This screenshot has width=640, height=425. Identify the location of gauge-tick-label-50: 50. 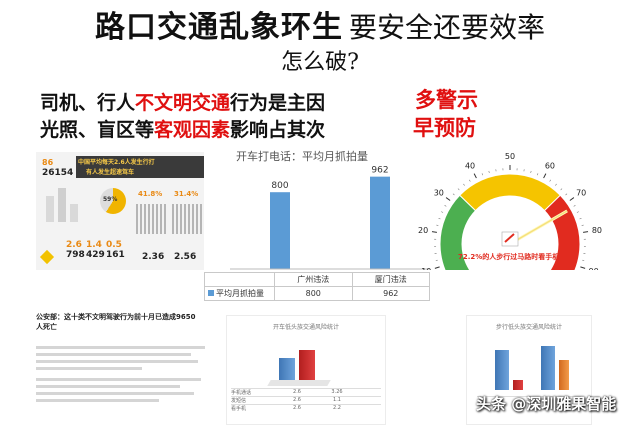
(510, 156).